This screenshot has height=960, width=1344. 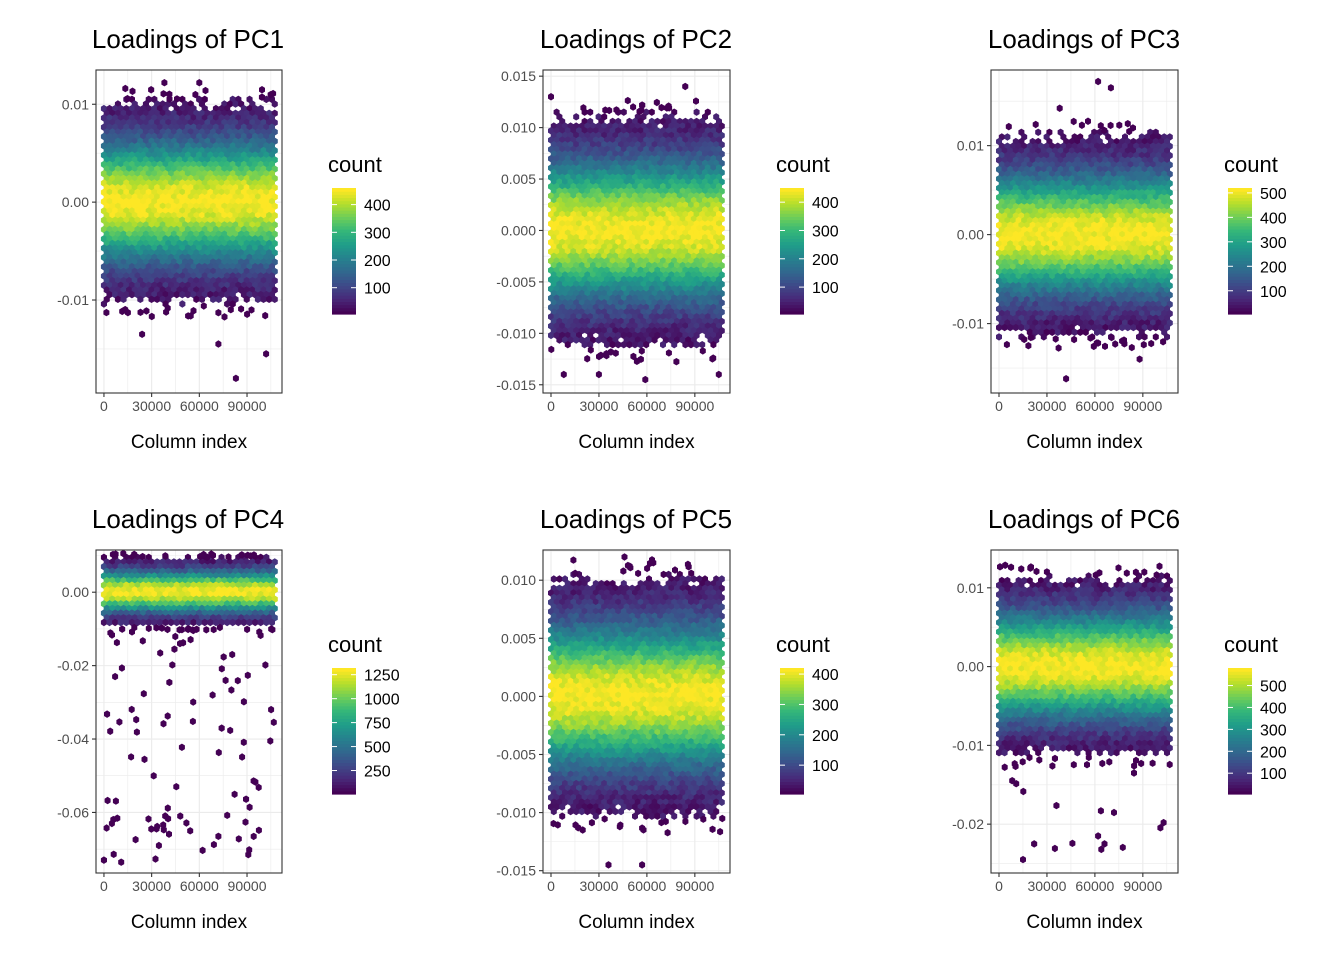 I want to click on y-tick-label: 0.010, so click(x=518, y=128).